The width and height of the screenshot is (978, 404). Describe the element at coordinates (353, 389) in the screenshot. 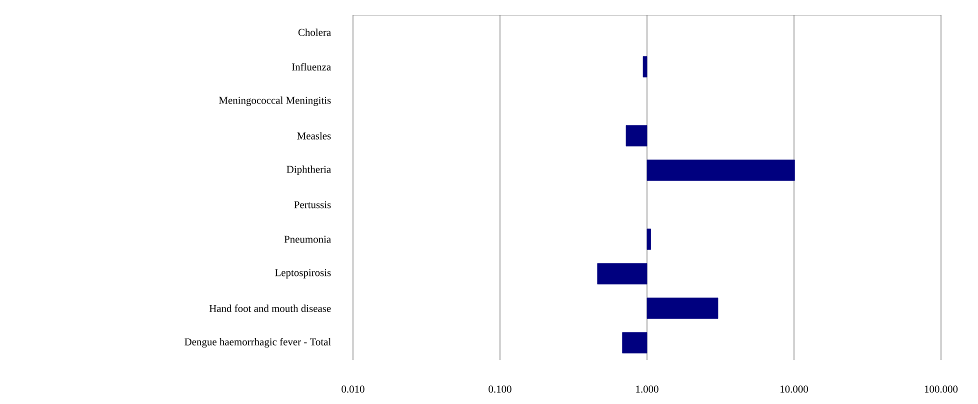

I see `x-tick-label: 0.010` at that location.